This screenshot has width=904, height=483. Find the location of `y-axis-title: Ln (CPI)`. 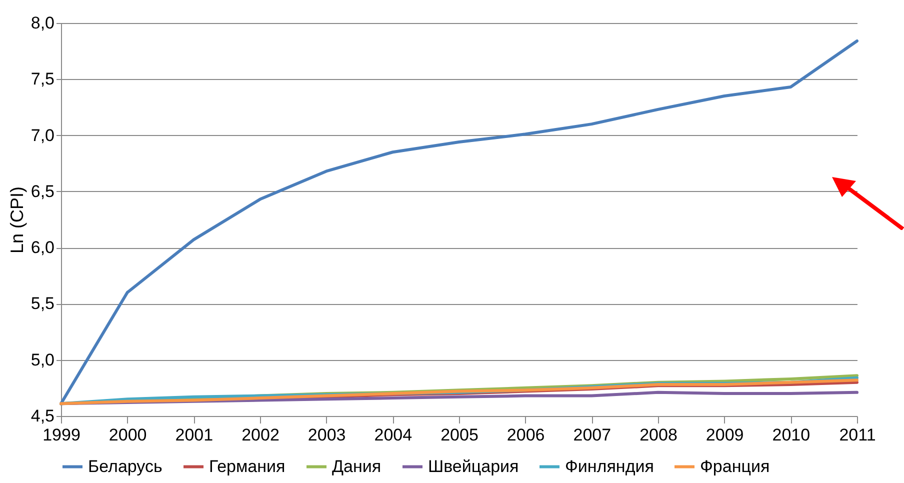

y-axis-title: Ln (CPI) is located at coordinates (16, 220).